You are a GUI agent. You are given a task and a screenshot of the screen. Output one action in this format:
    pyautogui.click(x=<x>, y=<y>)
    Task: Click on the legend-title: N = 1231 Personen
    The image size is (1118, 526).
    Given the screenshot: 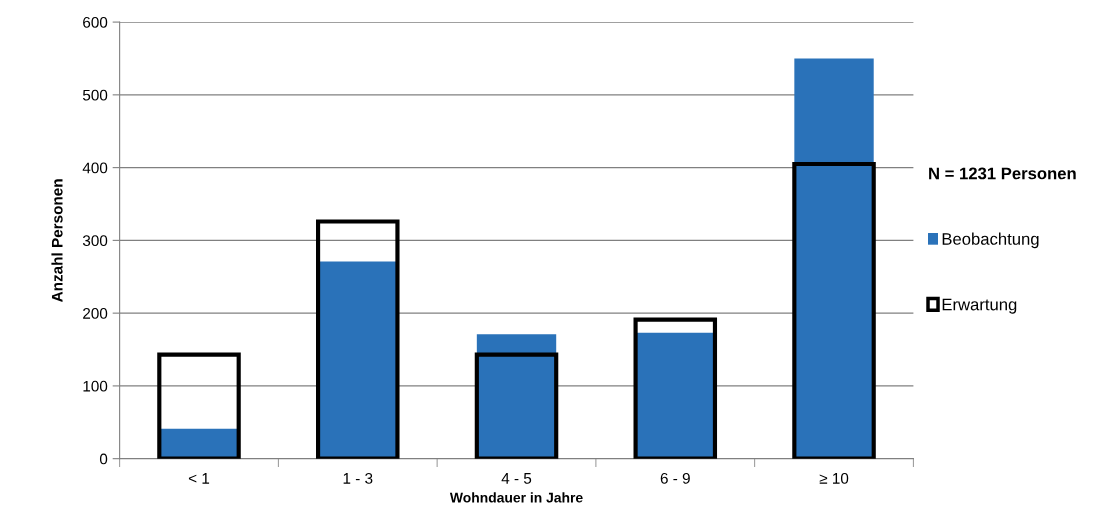 What is the action you would take?
    pyautogui.click(x=1002, y=173)
    